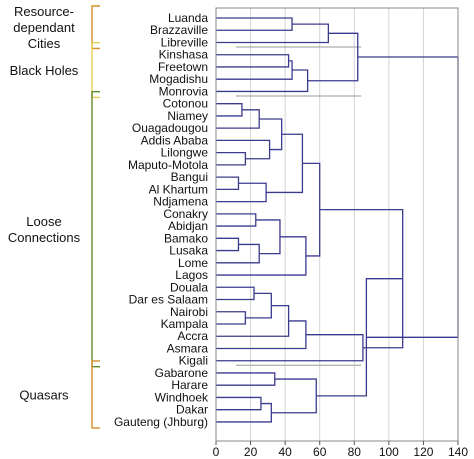 The height and width of the screenshot is (459, 474). What do you see at coordinates (44, 27) in the screenshot?
I see `group-label: dependant` at bounding box center [44, 27].